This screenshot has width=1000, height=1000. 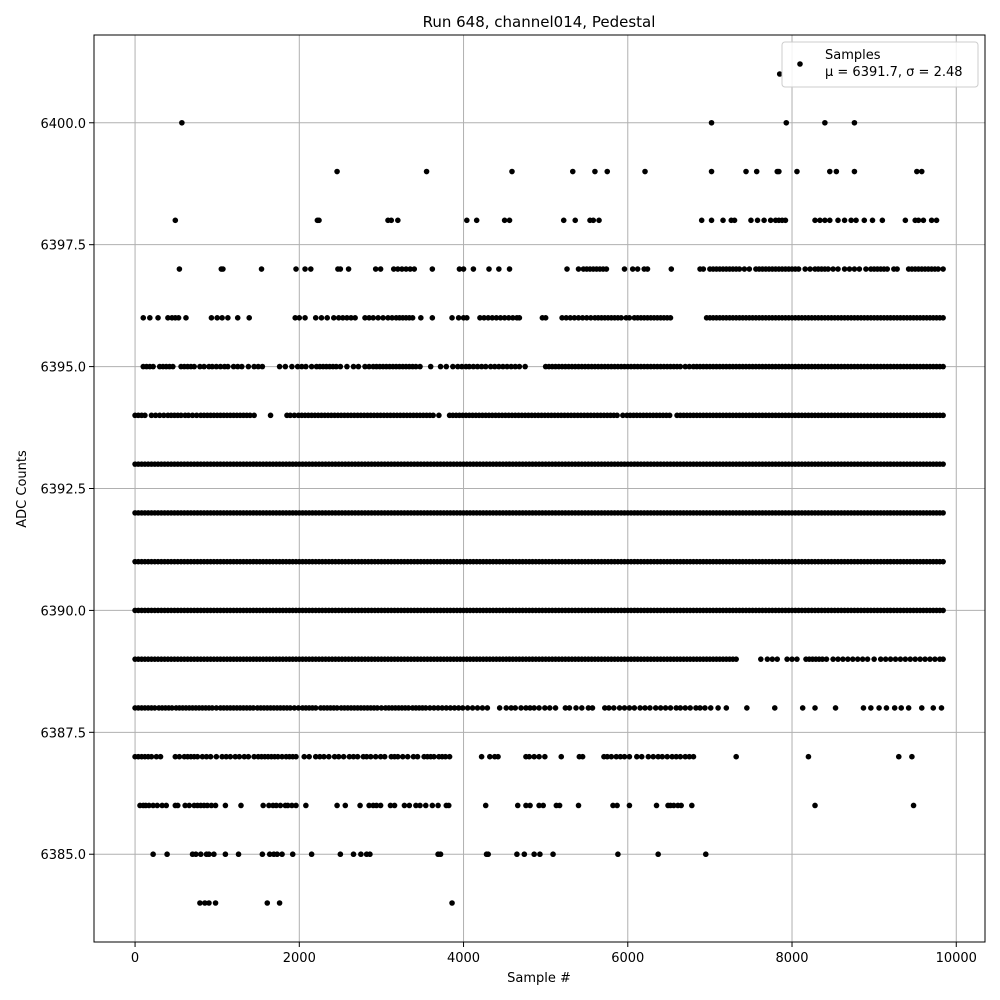 What do you see at coordinates (853, 55) in the screenshot?
I see `legend-series-name: Samples` at bounding box center [853, 55].